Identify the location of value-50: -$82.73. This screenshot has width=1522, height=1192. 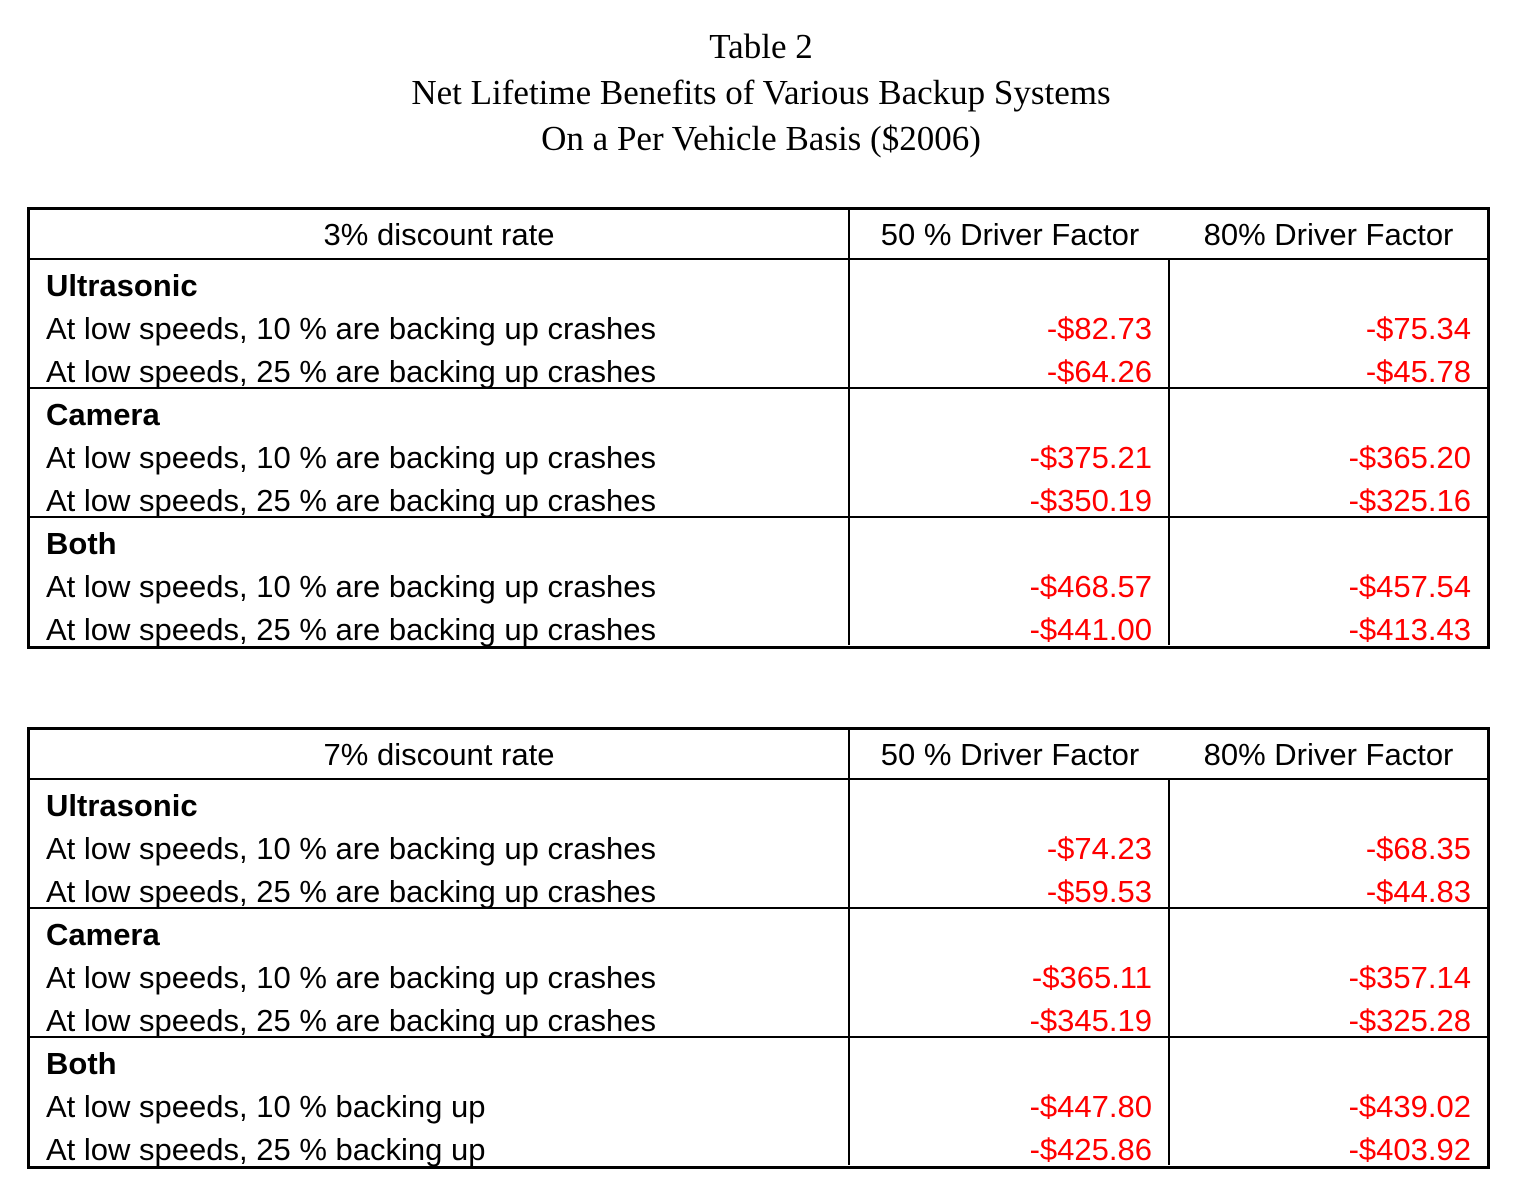
(1099, 328).